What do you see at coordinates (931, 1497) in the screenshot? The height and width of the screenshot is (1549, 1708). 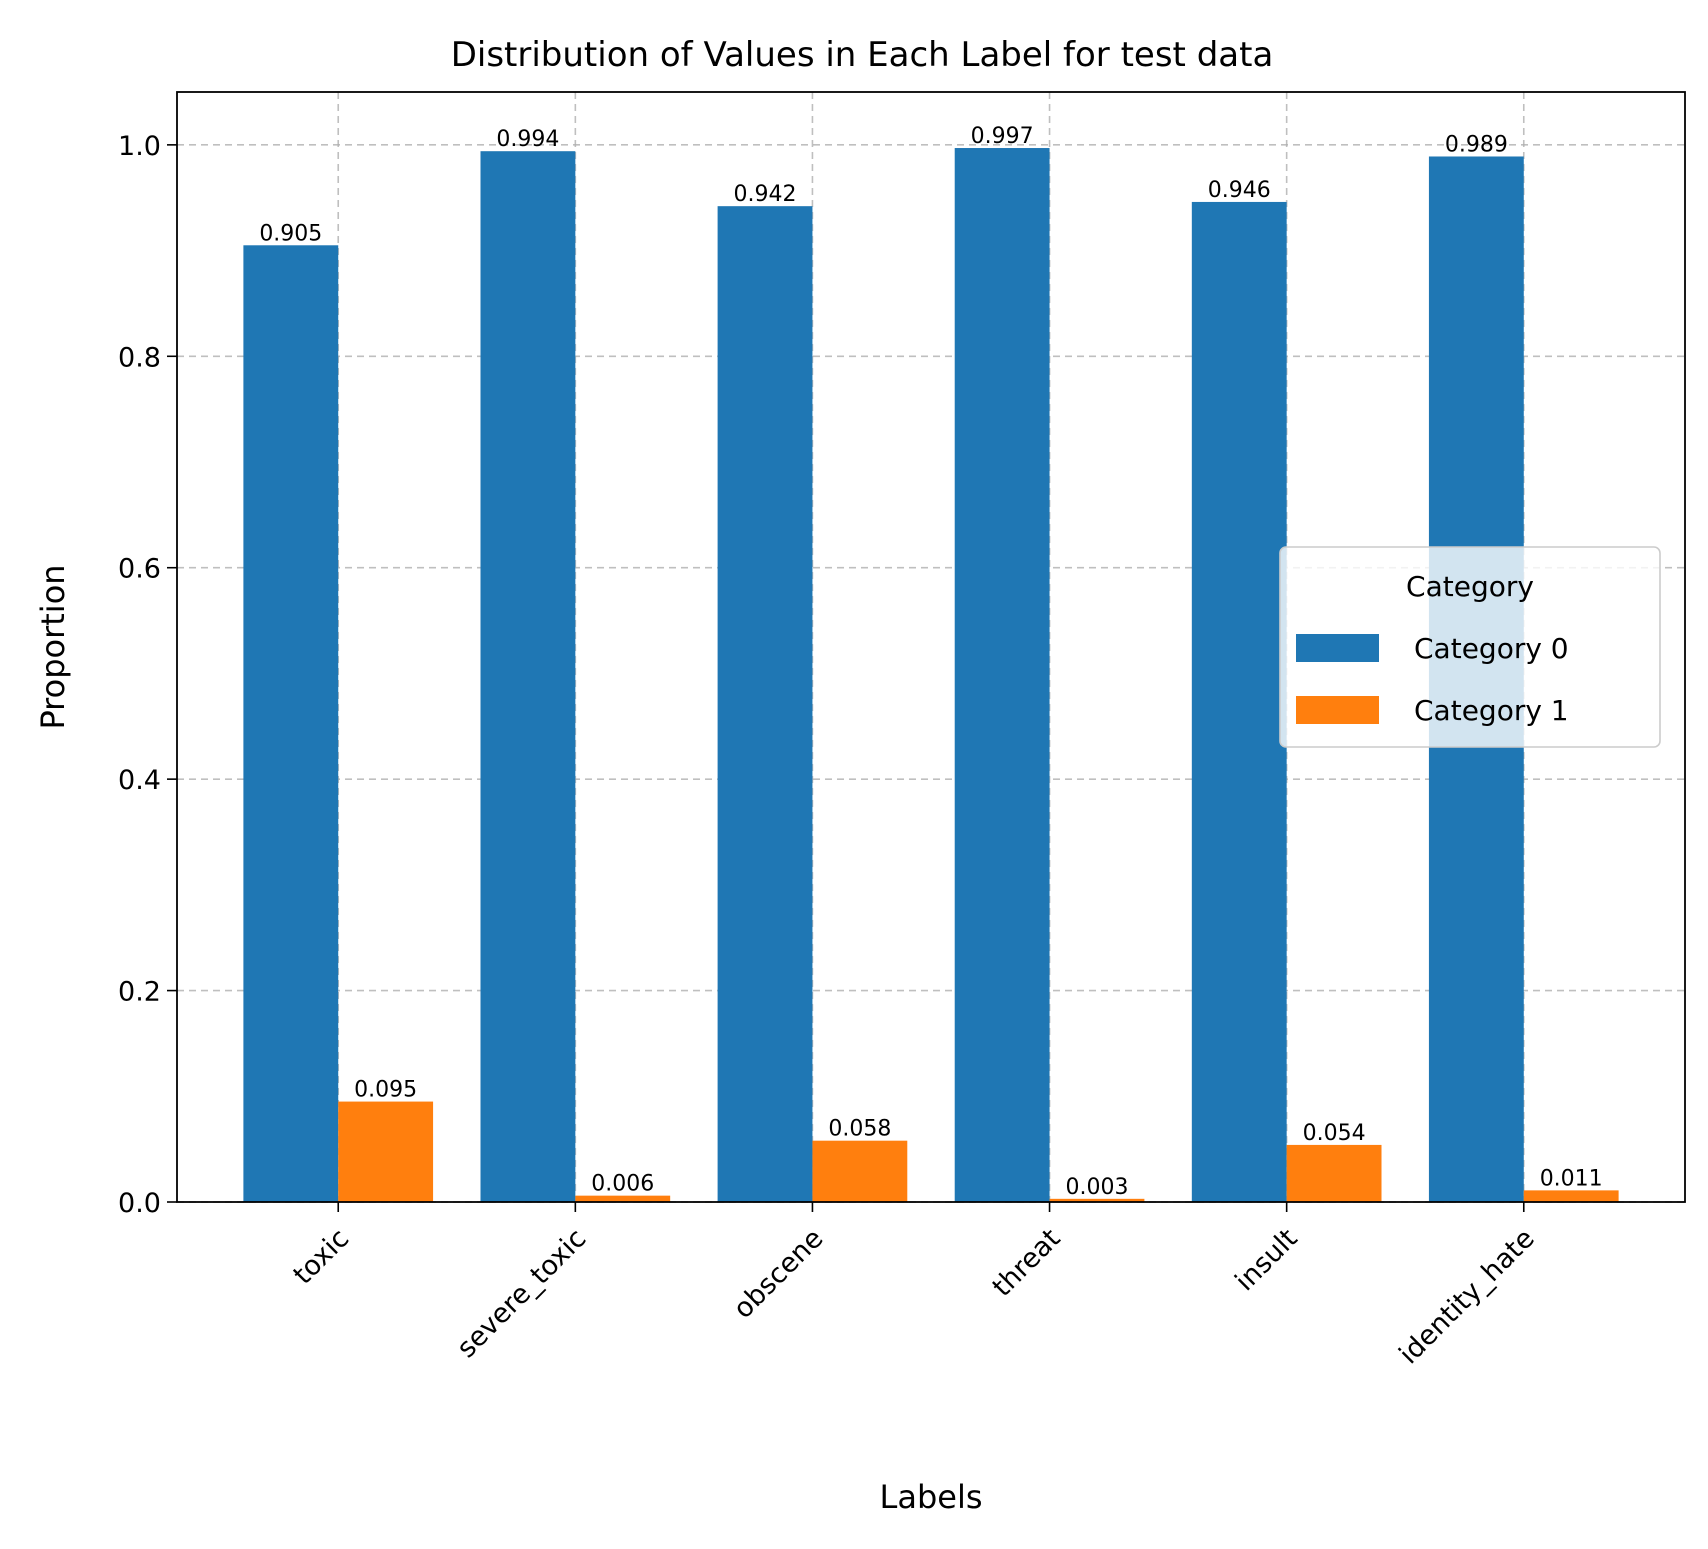 I see `x-axis-label: Labels` at bounding box center [931, 1497].